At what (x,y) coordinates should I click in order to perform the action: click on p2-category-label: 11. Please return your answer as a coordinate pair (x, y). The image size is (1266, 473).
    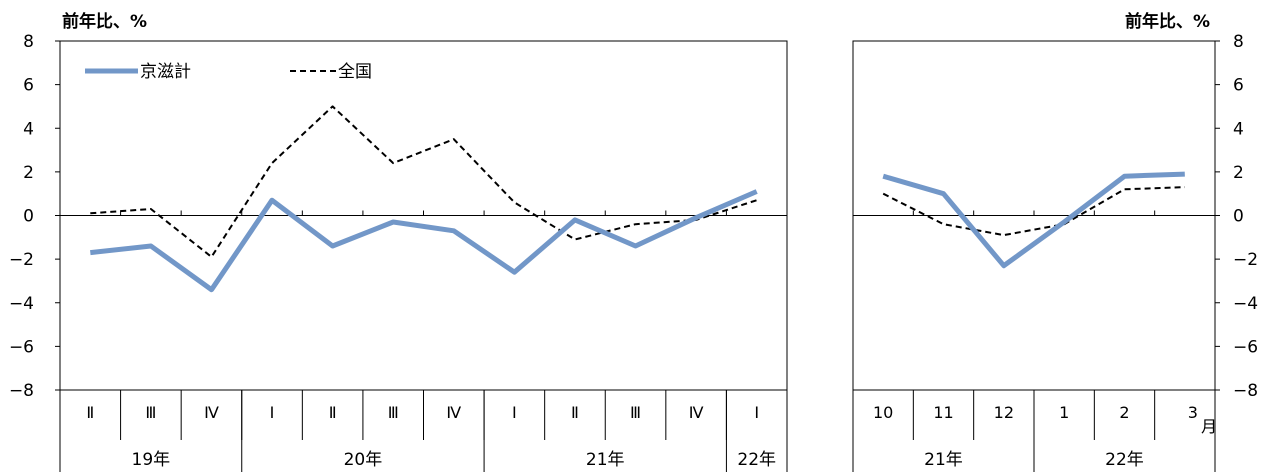
    Looking at the image, I should click on (943, 412).